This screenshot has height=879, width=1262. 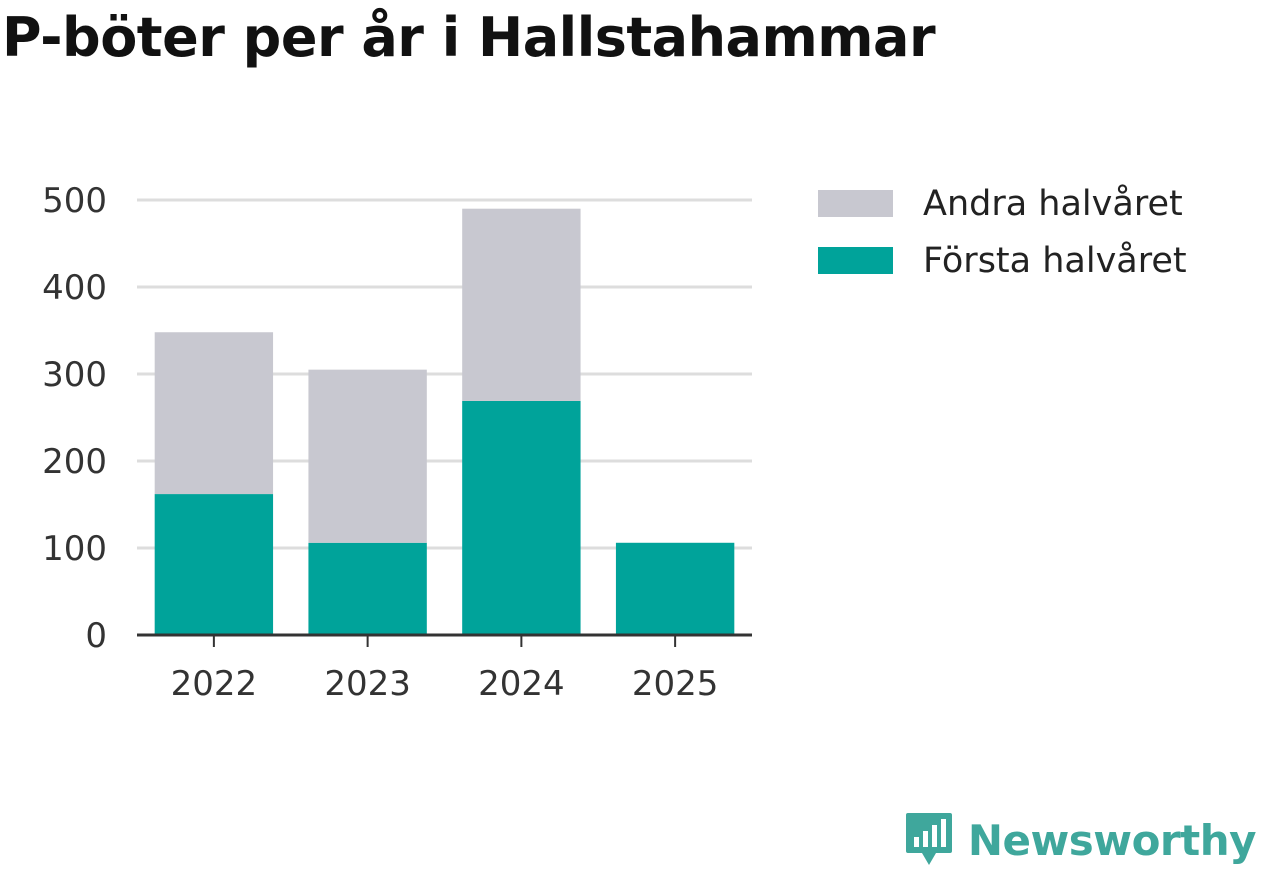 I want to click on newsworthy-bars-icon, so click(x=928, y=839).